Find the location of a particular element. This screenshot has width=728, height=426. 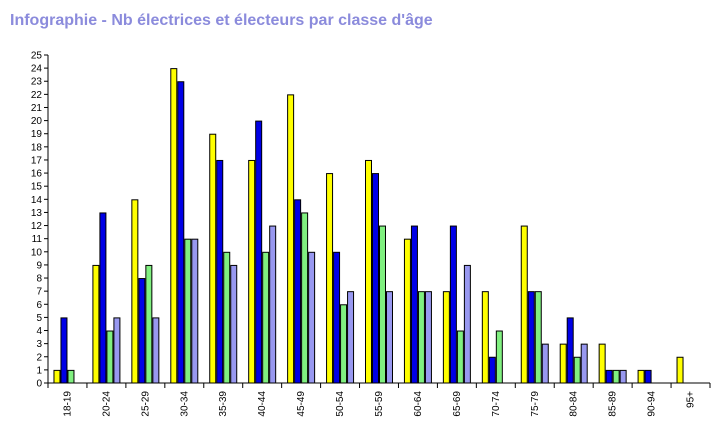

y-tick-label: 12 is located at coordinates (37, 226).